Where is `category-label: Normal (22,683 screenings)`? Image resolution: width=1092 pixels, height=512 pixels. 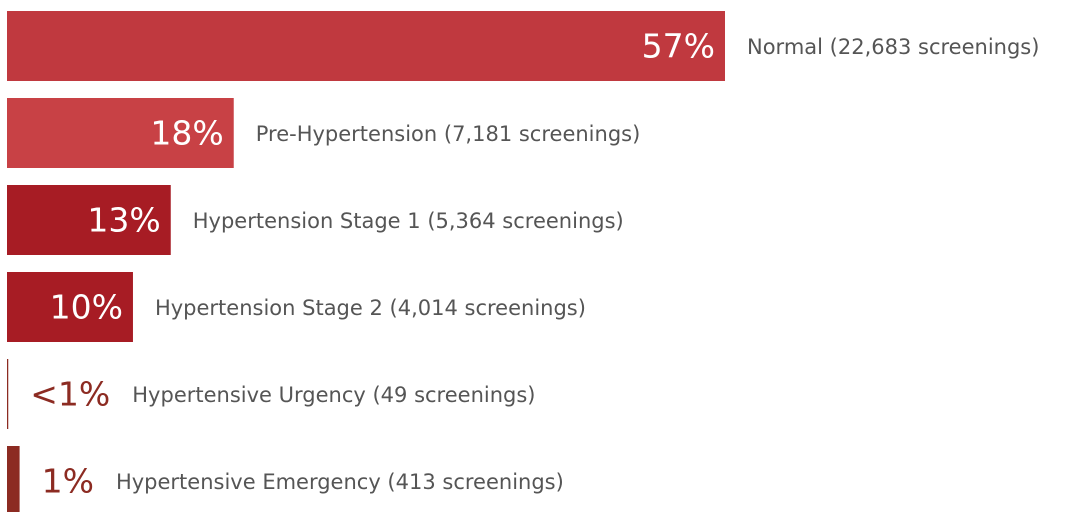 category-label: Normal (22,683 screenings) is located at coordinates (893, 47).